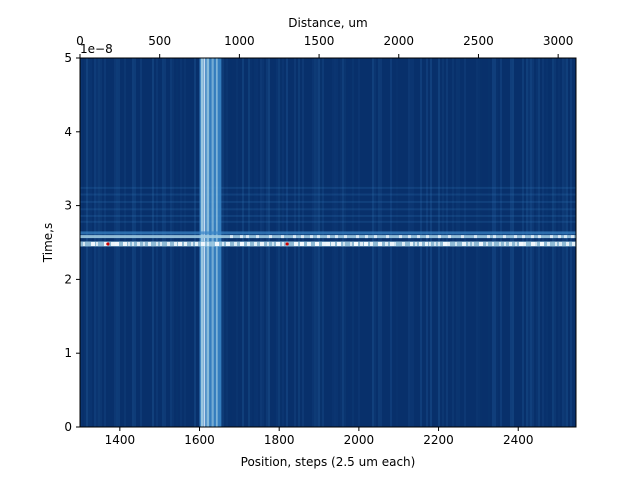  Describe the element at coordinates (120, 440) in the screenshot. I see `x-tick-label: 1400` at that location.